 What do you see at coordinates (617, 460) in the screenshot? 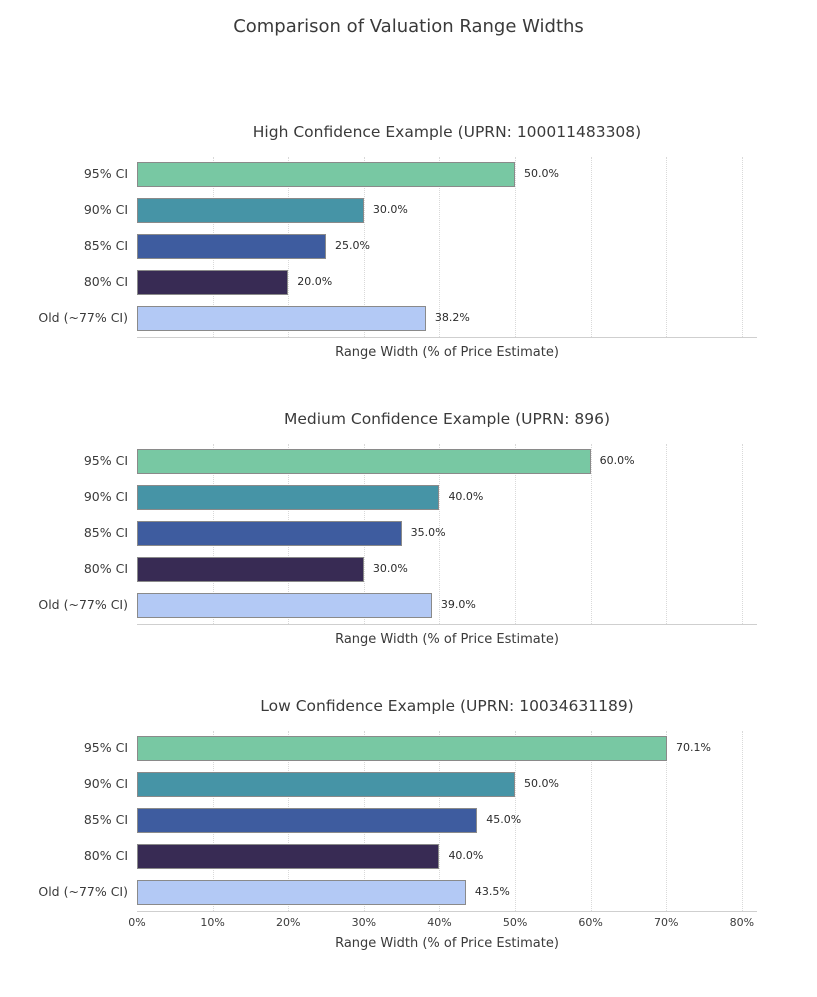
I see `bar-value-label: 60.0%` at bounding box center [617, 460].